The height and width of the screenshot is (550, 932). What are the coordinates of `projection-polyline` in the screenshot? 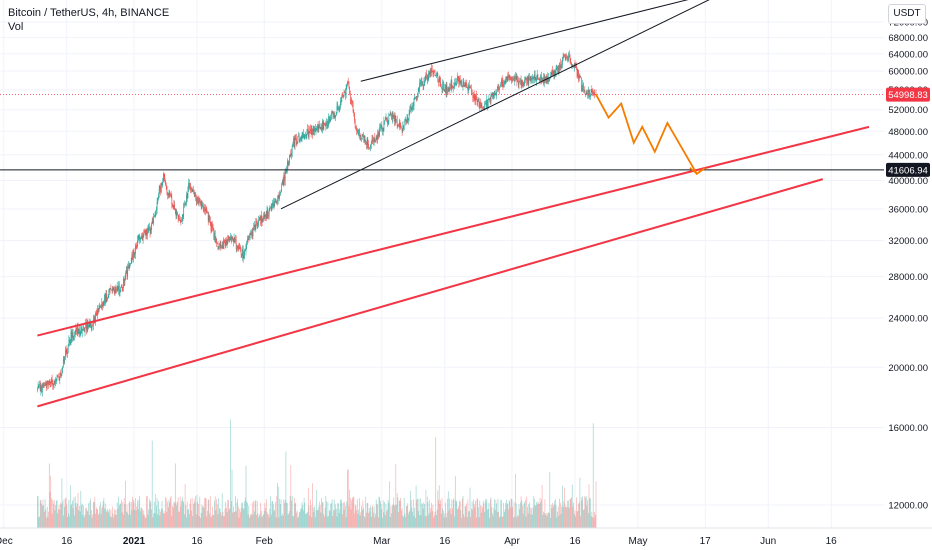 It's located at (650, 135).